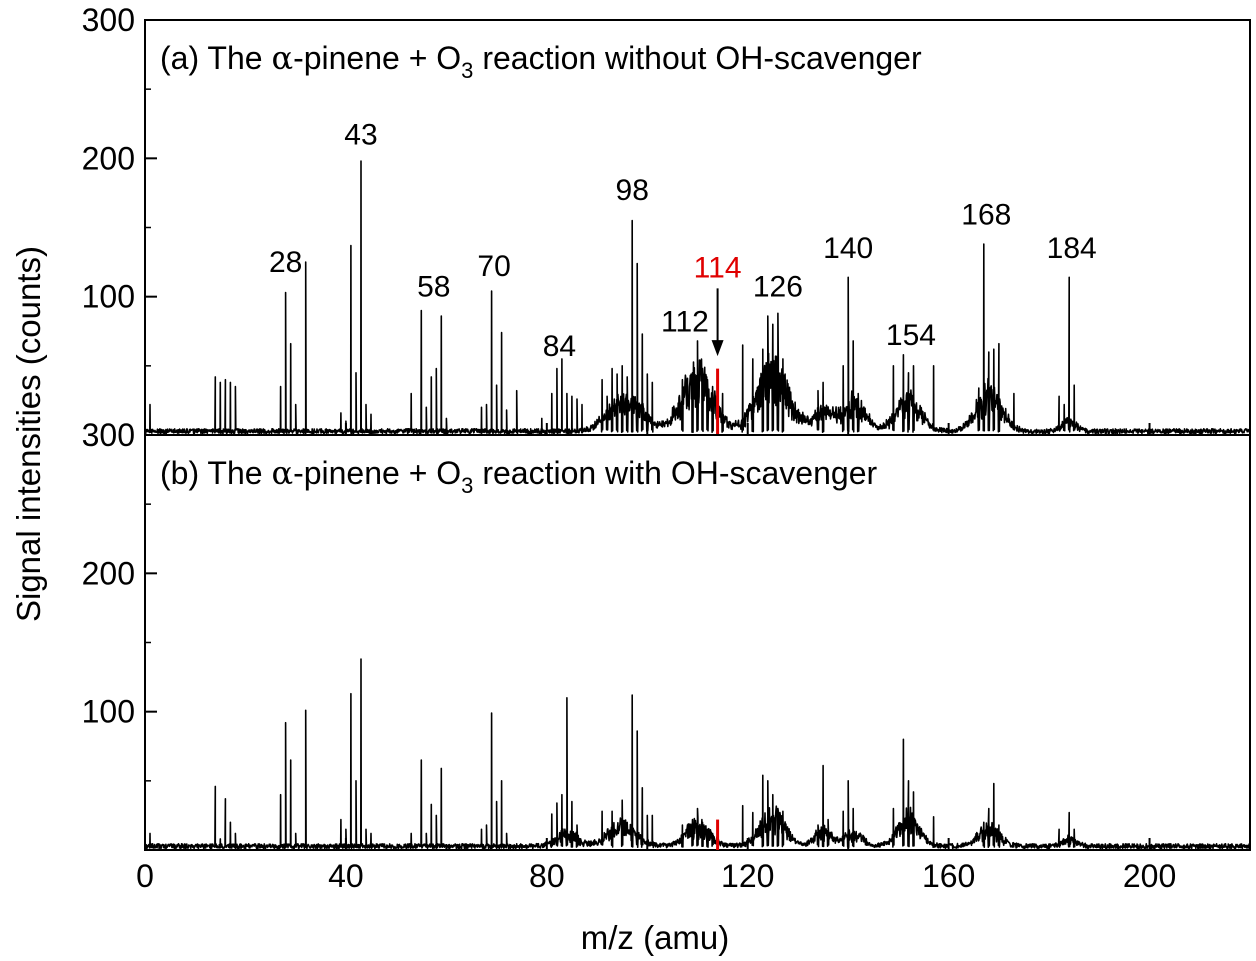  What do you see at coordinates (718, 267) in the screenshot?
I see `peak-label: 114` at bounding box center [718, 267].